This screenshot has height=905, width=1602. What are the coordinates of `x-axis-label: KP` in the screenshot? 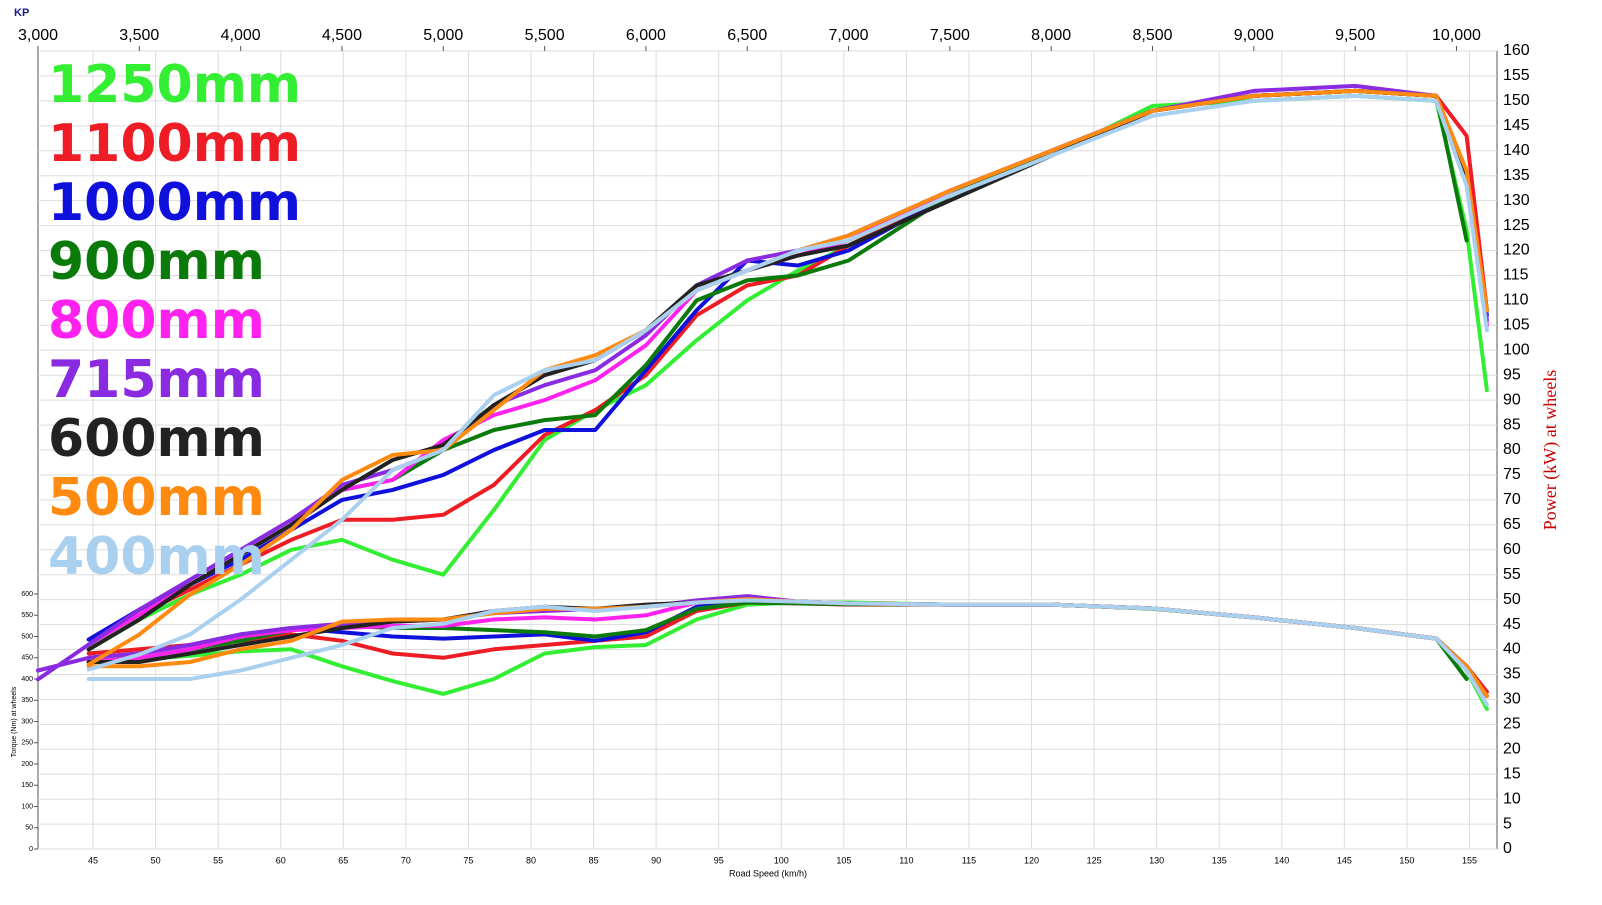 It's located at (21, 13).